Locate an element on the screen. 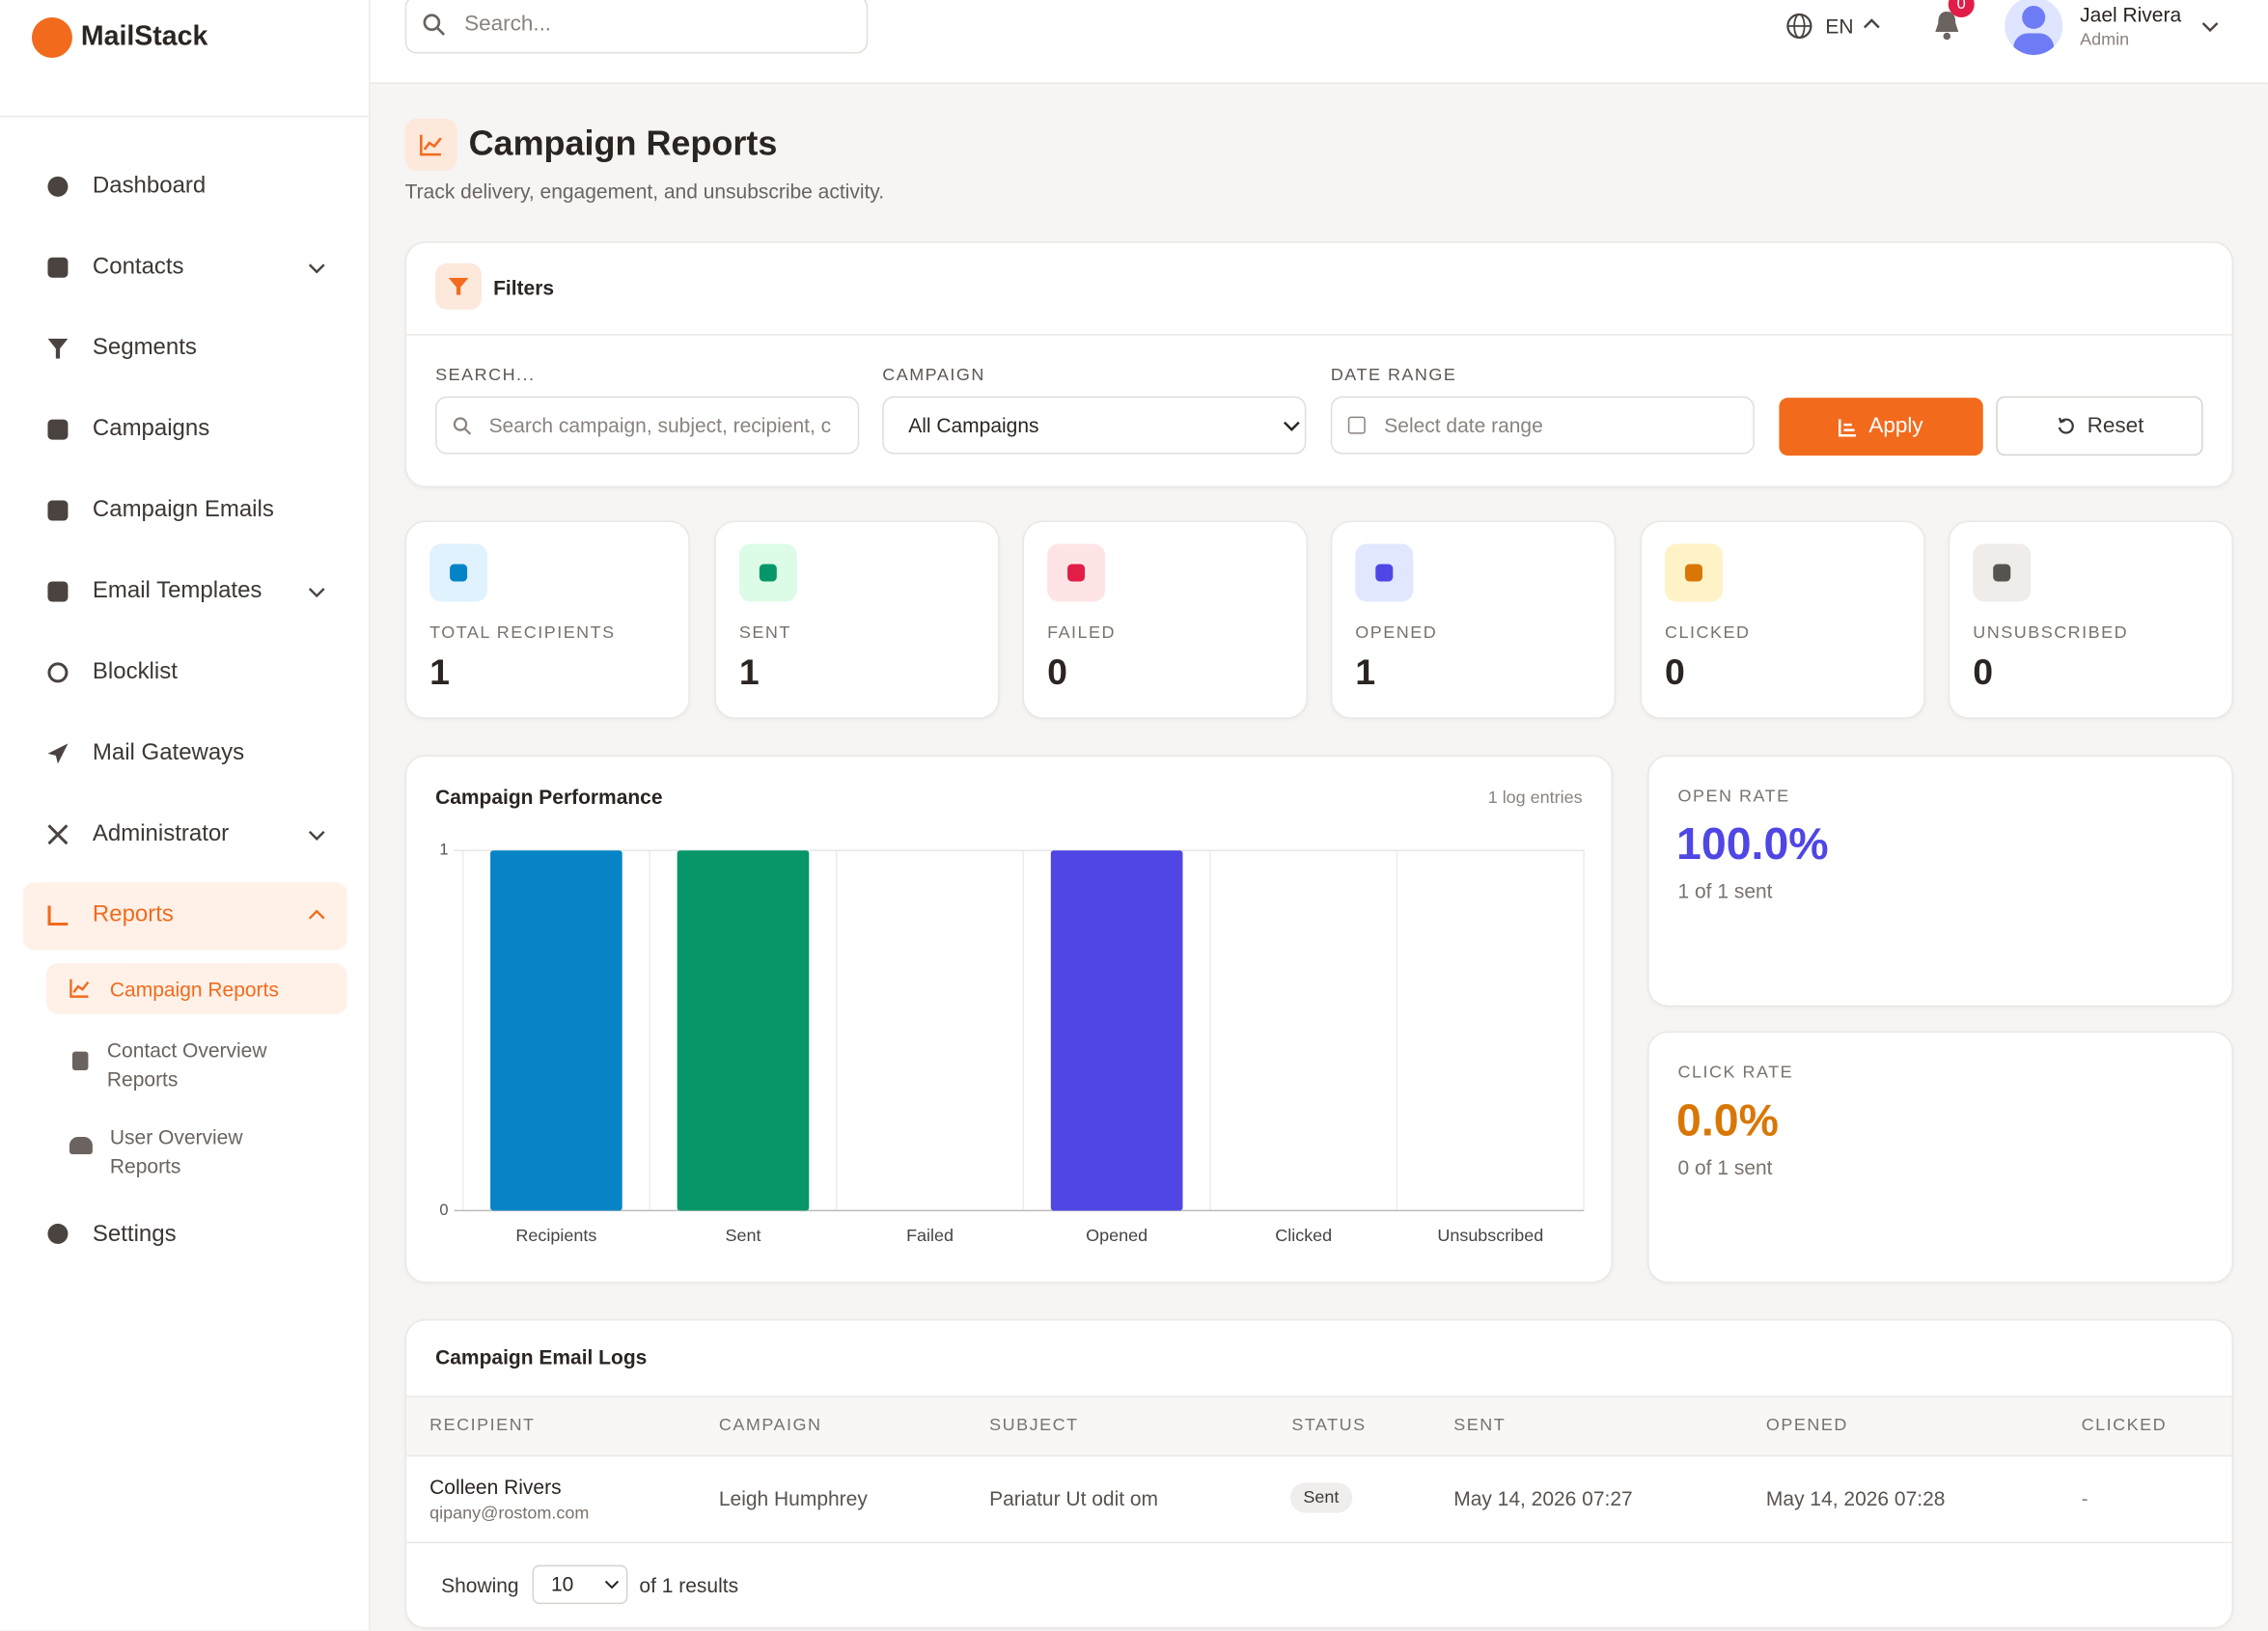 This screenshot has width=2268, height=1631. table-head-bg is located at coordinates (1319, 1426).